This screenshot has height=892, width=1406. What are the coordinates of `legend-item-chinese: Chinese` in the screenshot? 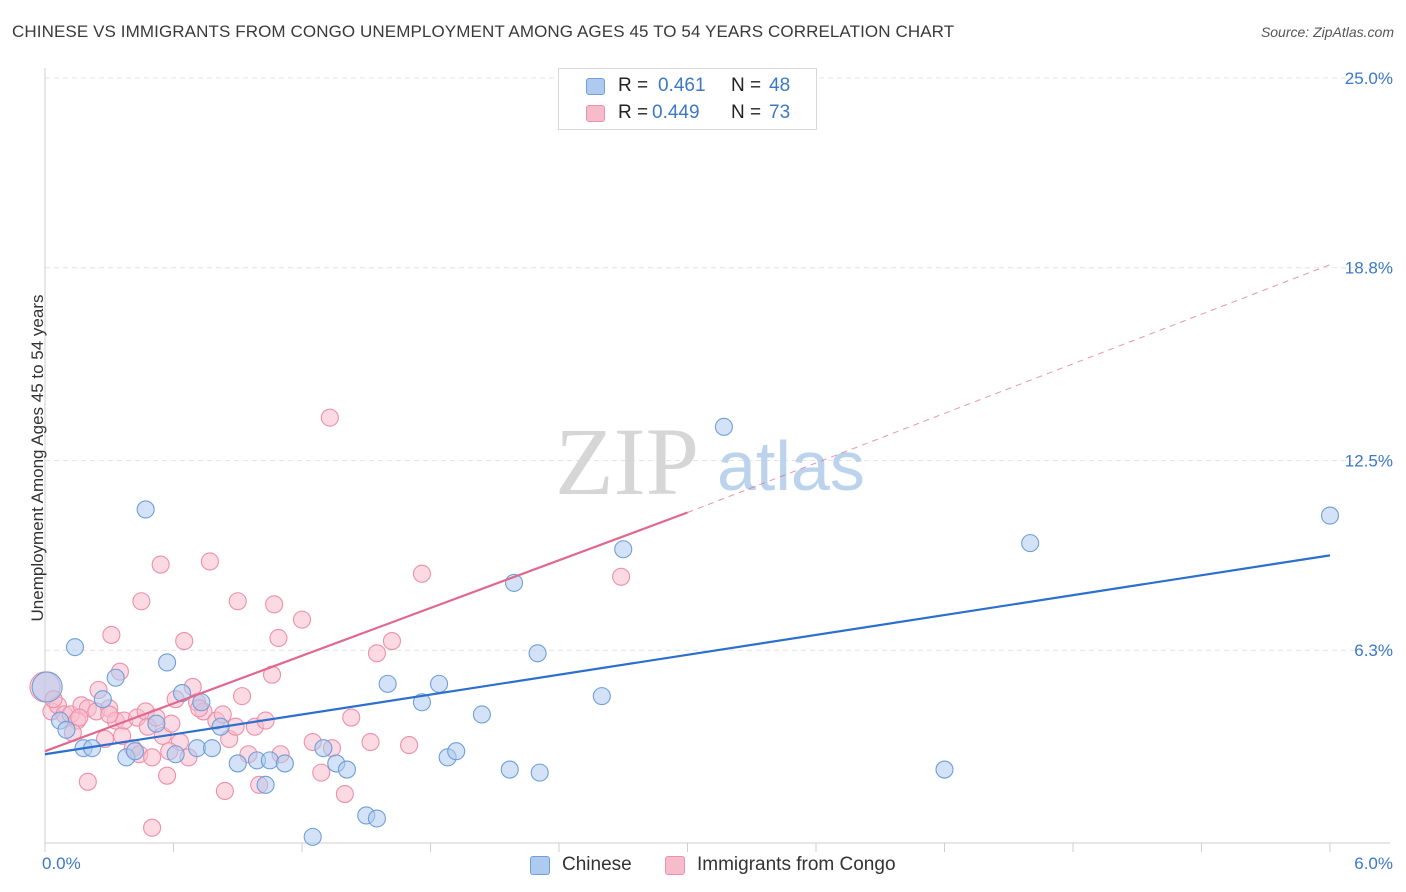 It's located at (581, 865).